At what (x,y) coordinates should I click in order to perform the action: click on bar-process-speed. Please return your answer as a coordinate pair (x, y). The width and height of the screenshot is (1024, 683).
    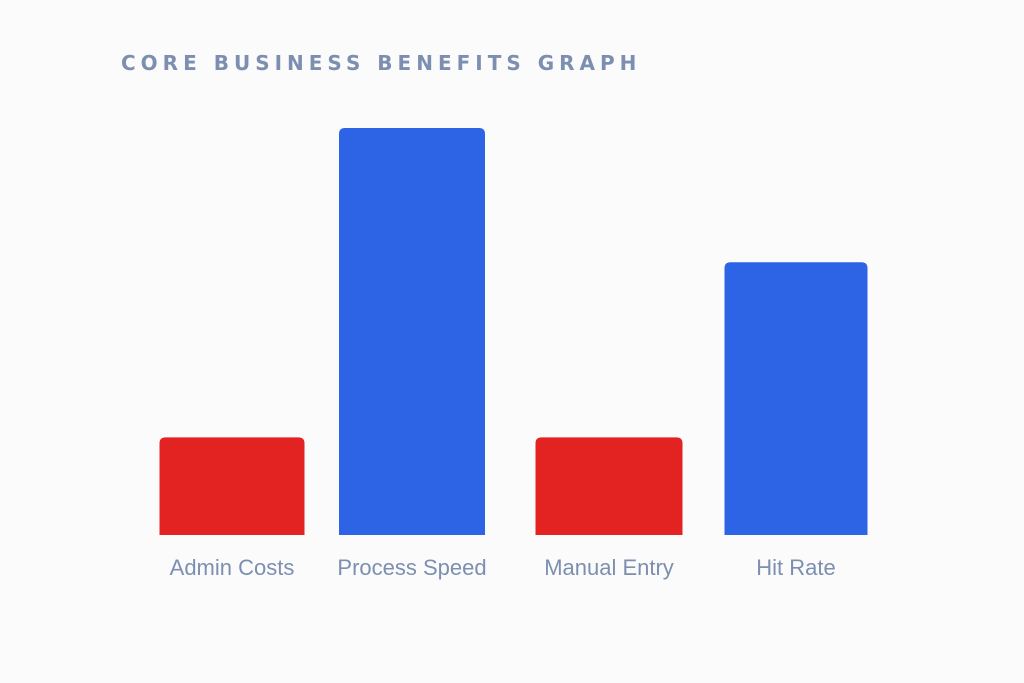
    Looking at the image, I should click on (412, 331).